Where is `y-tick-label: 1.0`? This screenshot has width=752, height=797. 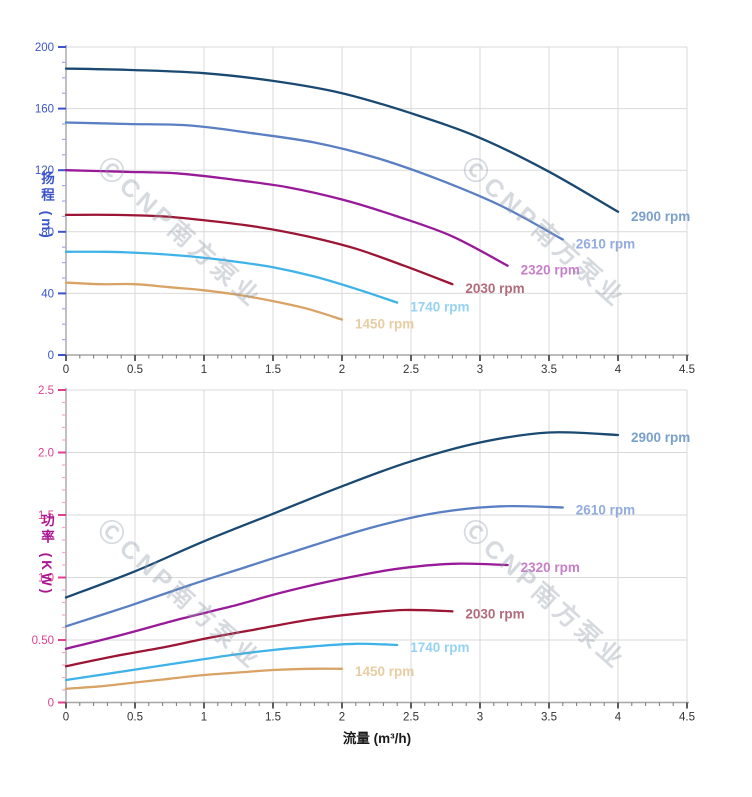
y-tick-label: 1.0 is located at coordinates (46, 579).